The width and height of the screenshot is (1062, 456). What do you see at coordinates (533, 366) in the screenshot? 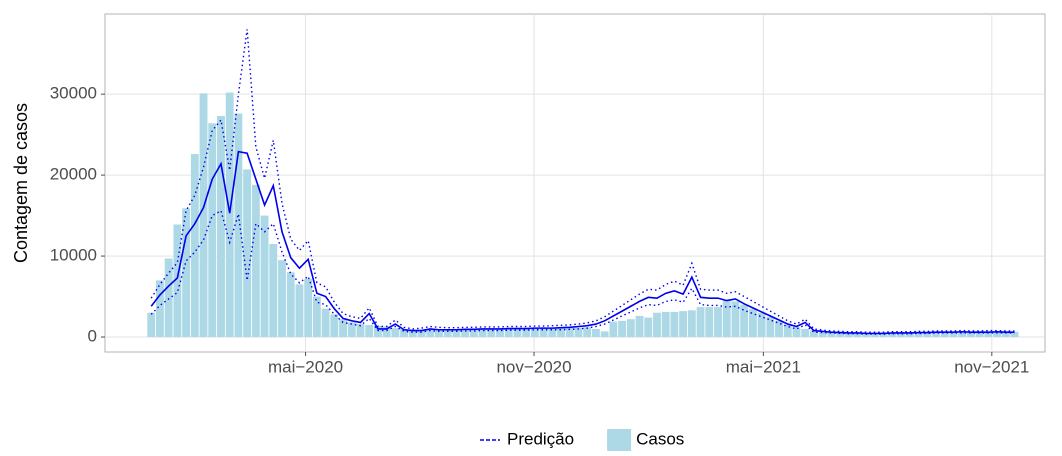
I see `x-tick-label: nov−2020` at bounding box center [533, 366].